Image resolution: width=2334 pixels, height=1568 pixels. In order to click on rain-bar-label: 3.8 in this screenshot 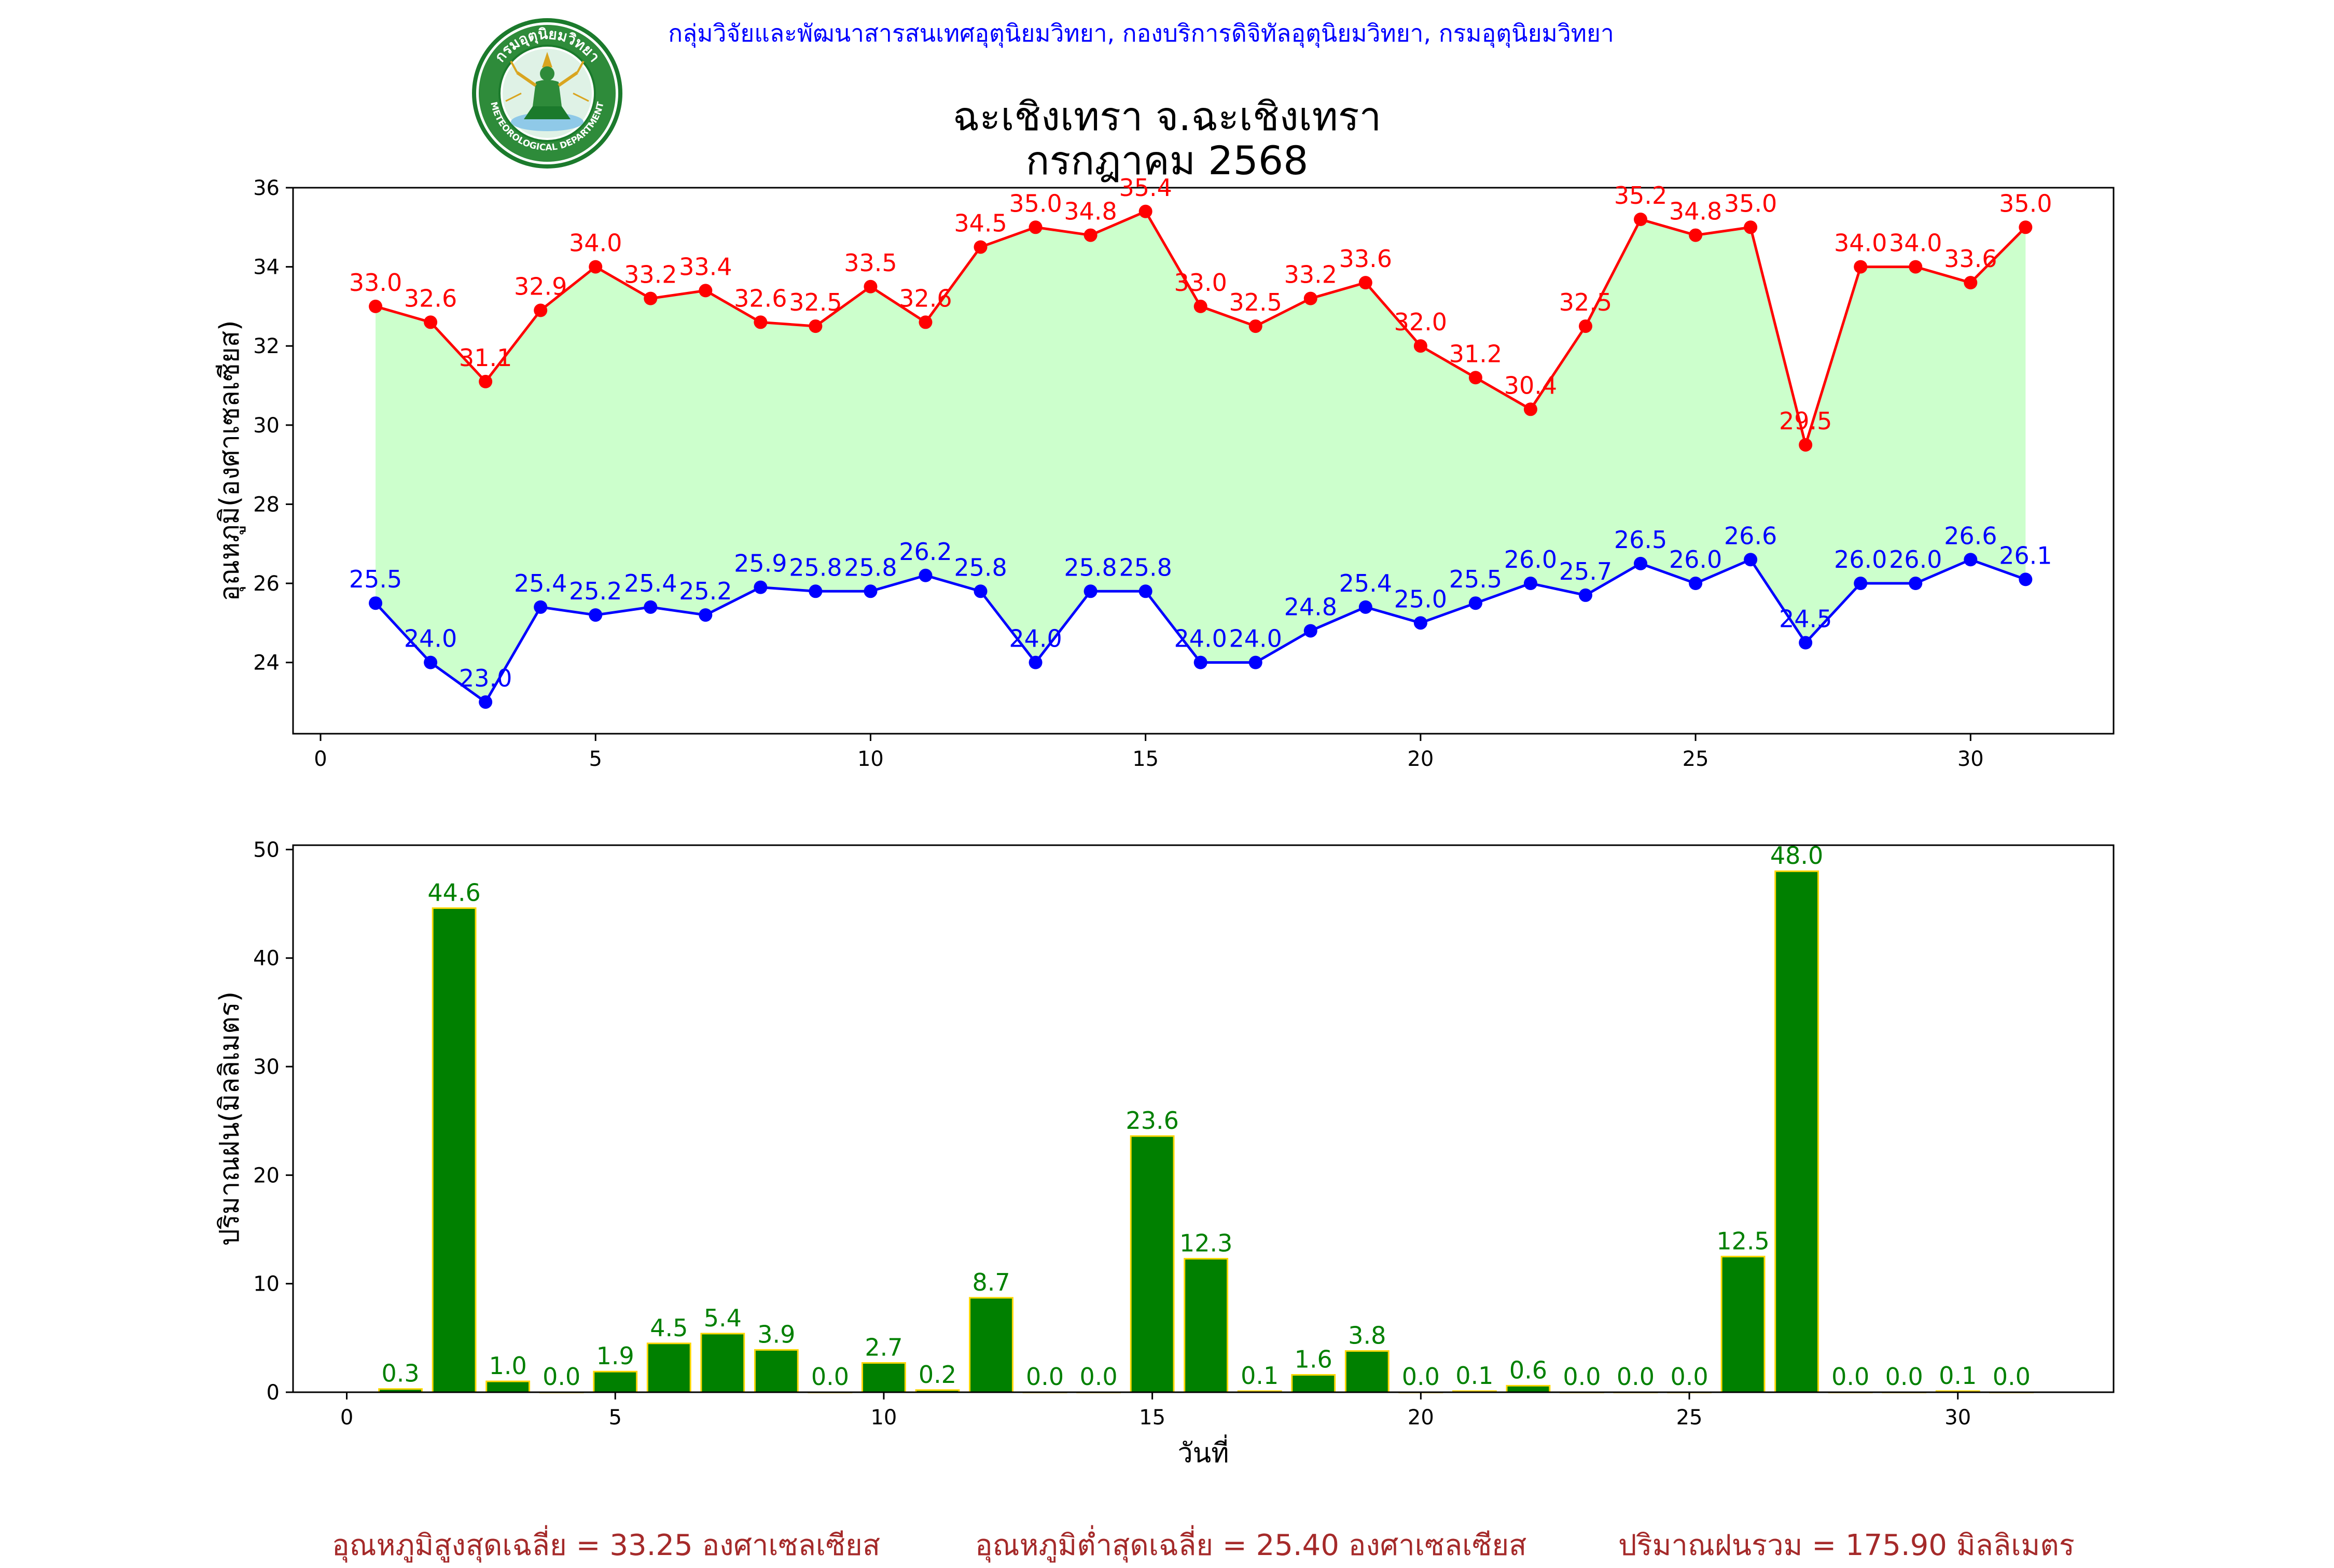, I will do `click(1367, 1335)`.